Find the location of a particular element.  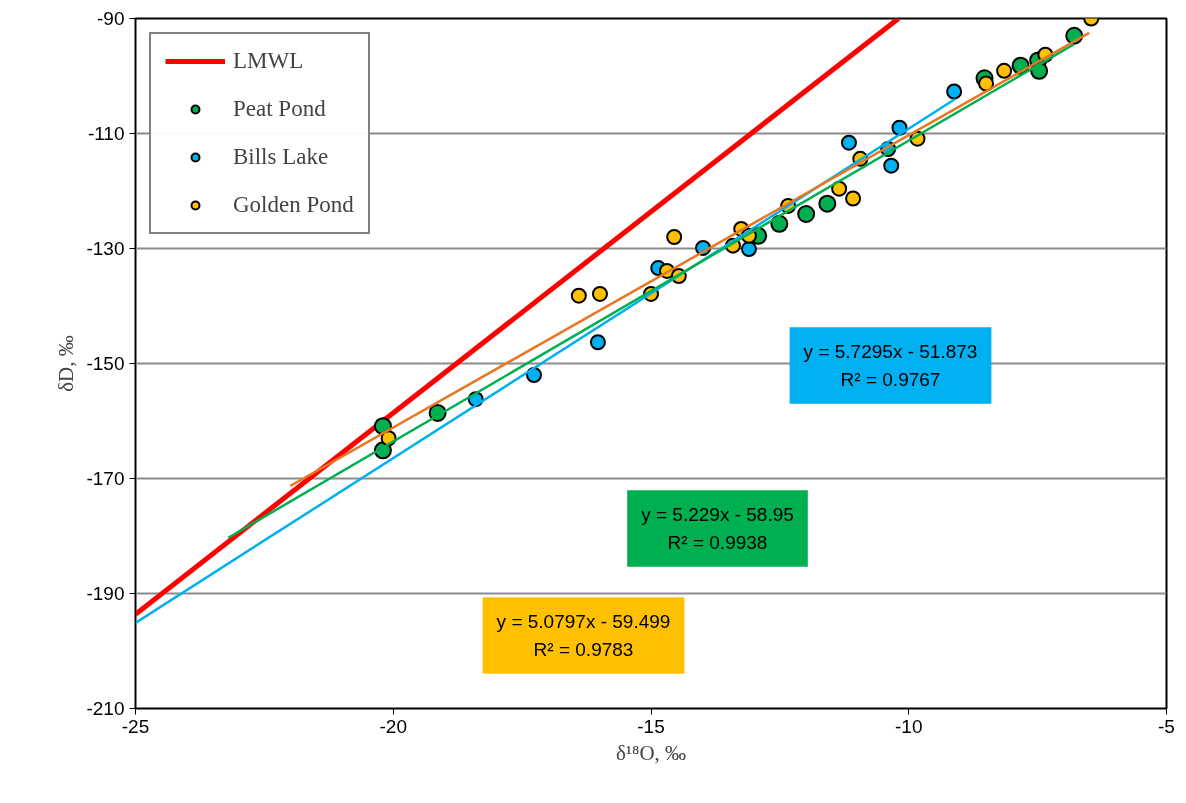

y-tick-label: -110 is located at coordinates (106, 133).